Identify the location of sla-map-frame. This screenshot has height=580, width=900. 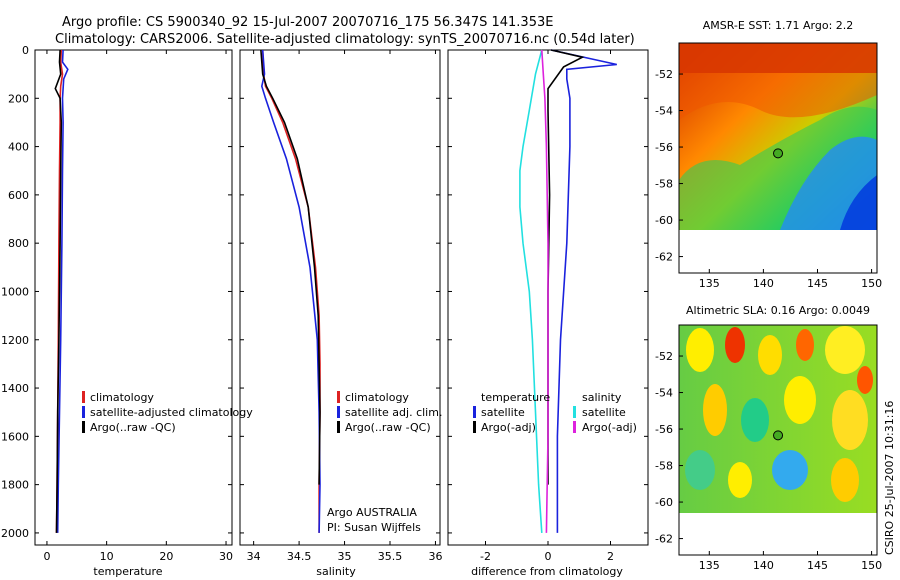
(778, 440).